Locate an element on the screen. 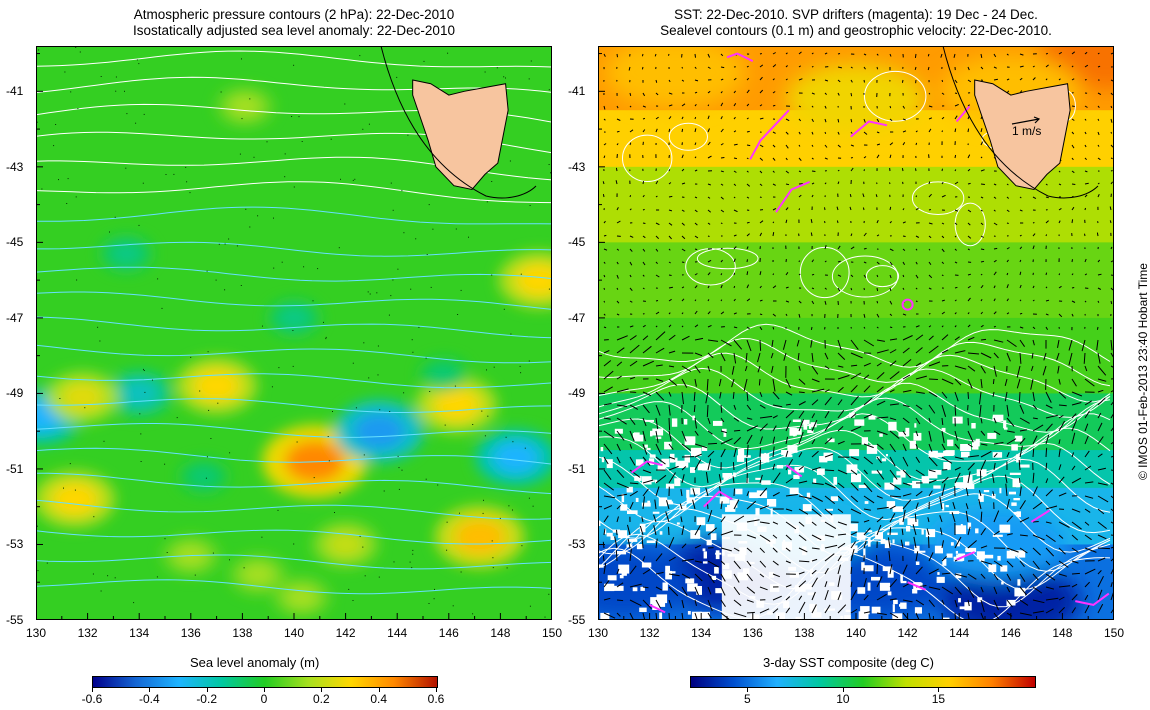 The width and height of the screenshot is (1150, 710). cloud-block is located at coordinates (786, 567).